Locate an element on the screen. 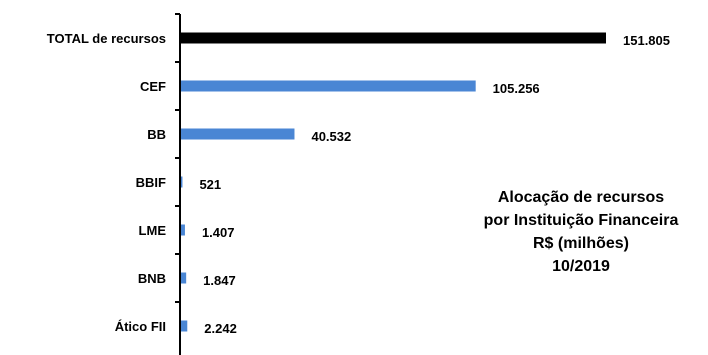  category-label: Ático FII is located at coordinates (140, 326).